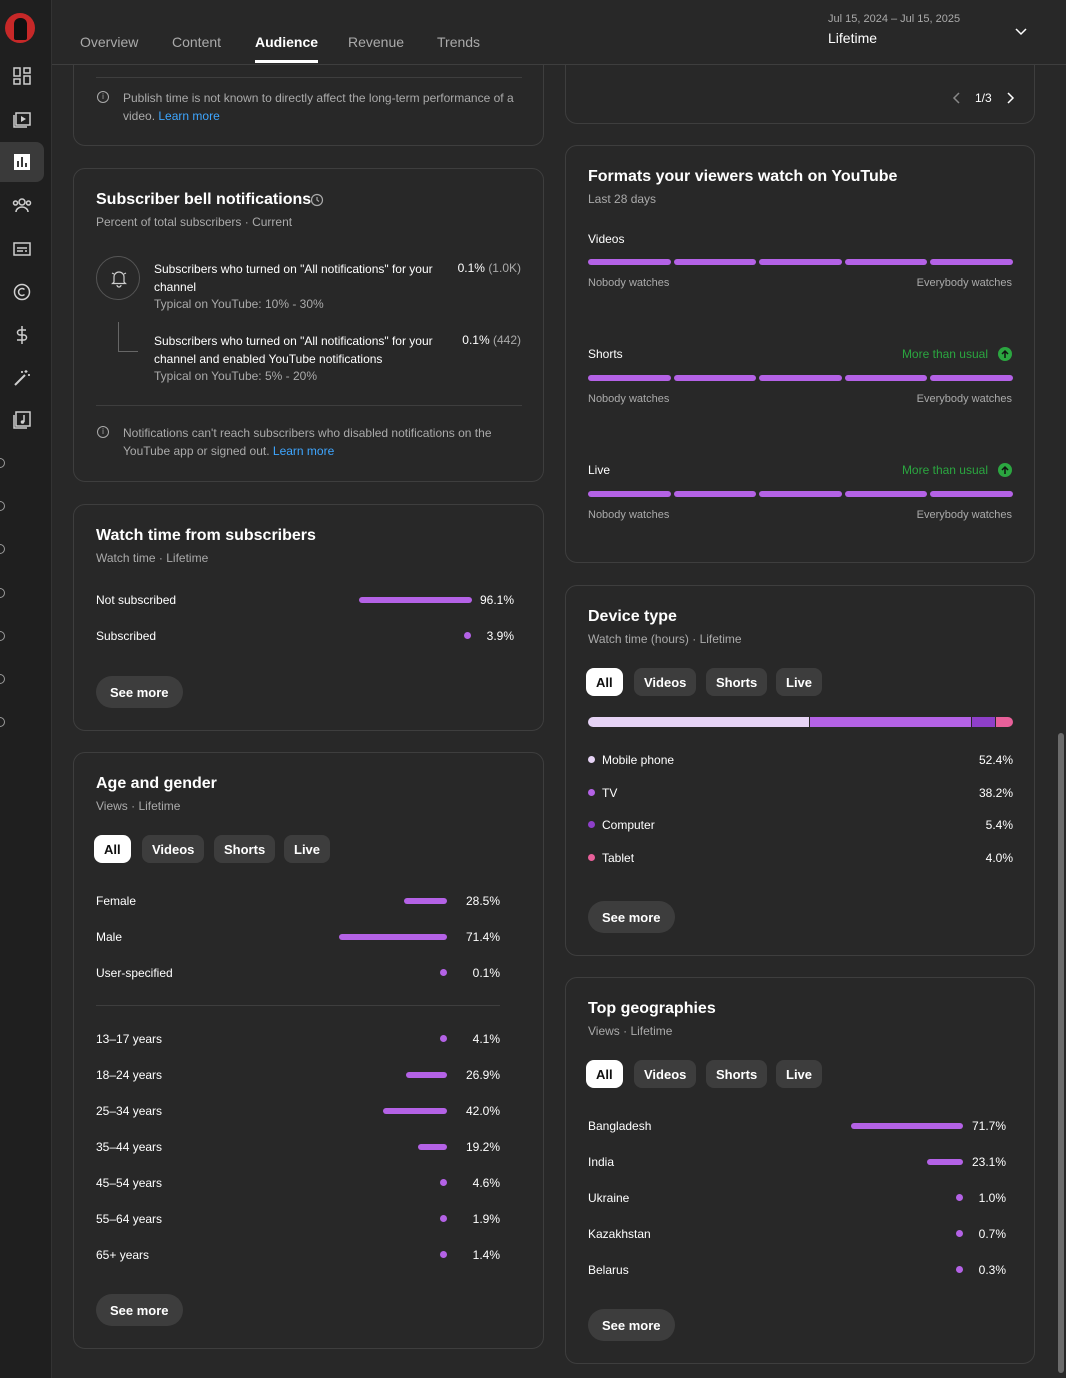 This screenshot has height=1378, width=1066. I want to click on analytics-icon, so click(22, 162).